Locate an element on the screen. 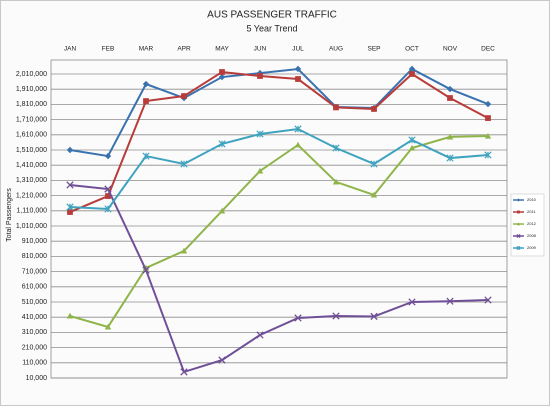 This screenshot has width=550, height=406. y-tick-label: 1,210,000 is located at coordinates (31, 195).